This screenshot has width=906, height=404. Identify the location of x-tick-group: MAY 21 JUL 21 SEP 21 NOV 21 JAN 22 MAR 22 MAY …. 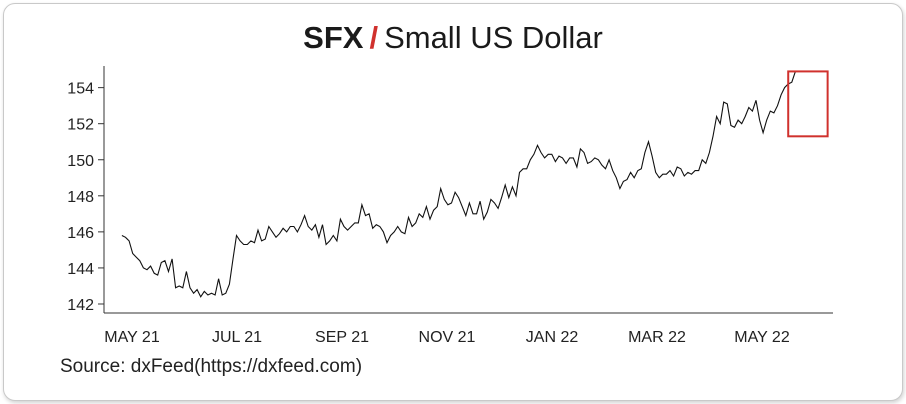
(447, 337).